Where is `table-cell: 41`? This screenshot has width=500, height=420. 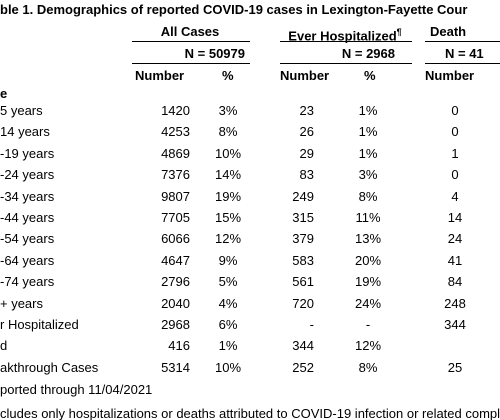
table-cell: 41 is located at coordinates (455, 260).